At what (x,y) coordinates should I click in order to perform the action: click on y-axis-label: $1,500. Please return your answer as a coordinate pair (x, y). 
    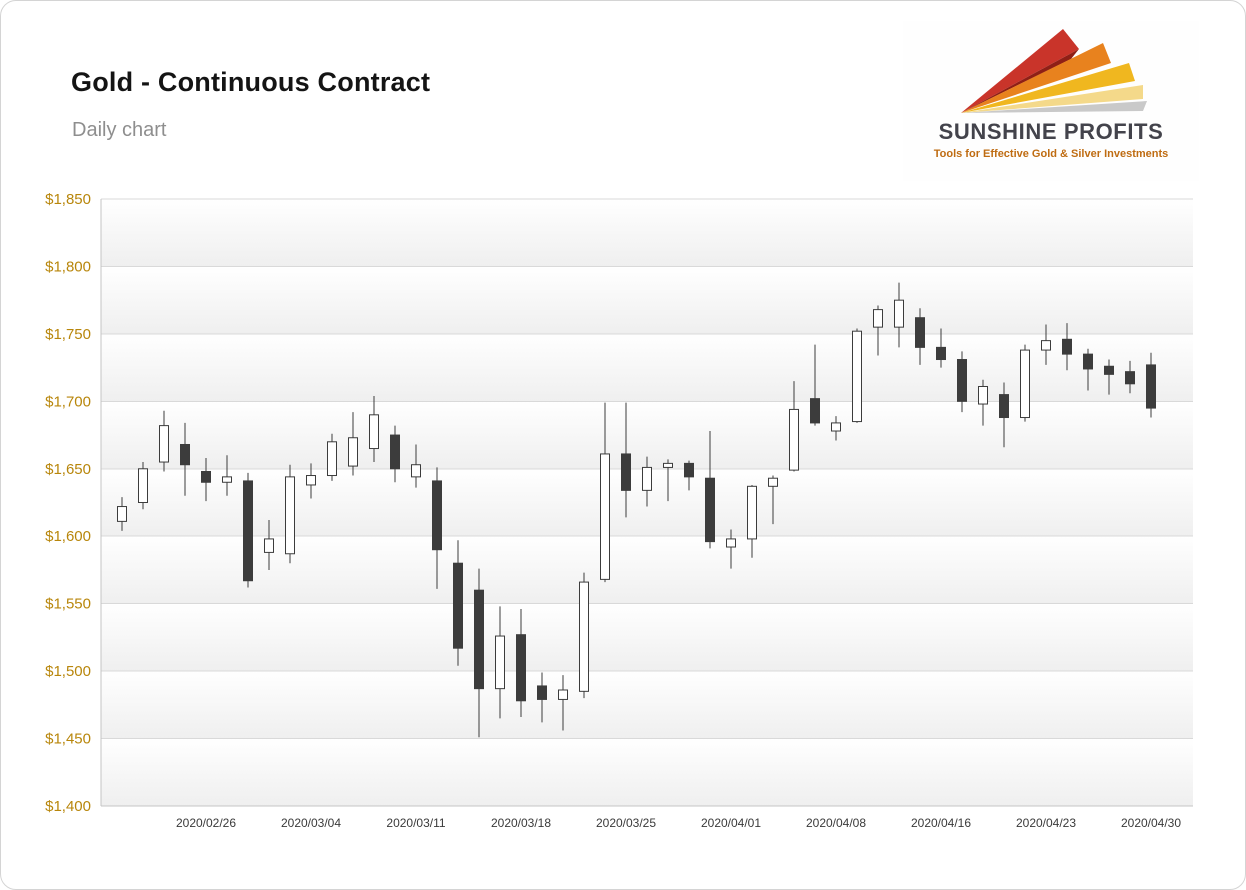
    Looking at the image, I should click on (68, 671).